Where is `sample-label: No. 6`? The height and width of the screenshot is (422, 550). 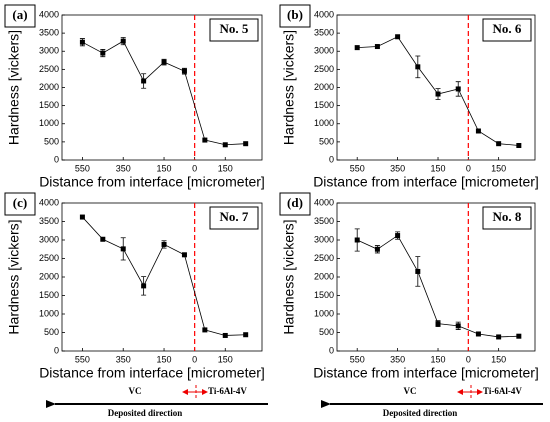
sample-label: No. 6 is located at coordinates (507, 28).